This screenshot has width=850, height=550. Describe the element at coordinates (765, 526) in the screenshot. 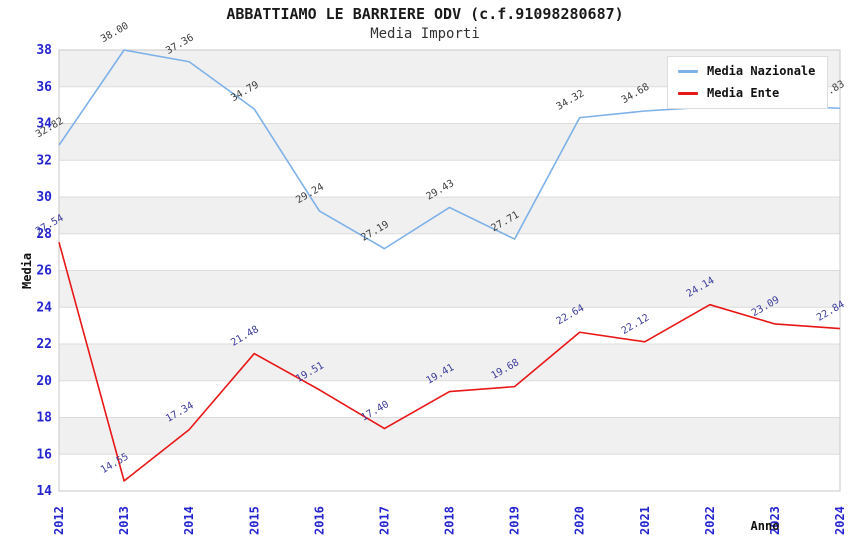

I see `x-axis-title: Anno` at that location.